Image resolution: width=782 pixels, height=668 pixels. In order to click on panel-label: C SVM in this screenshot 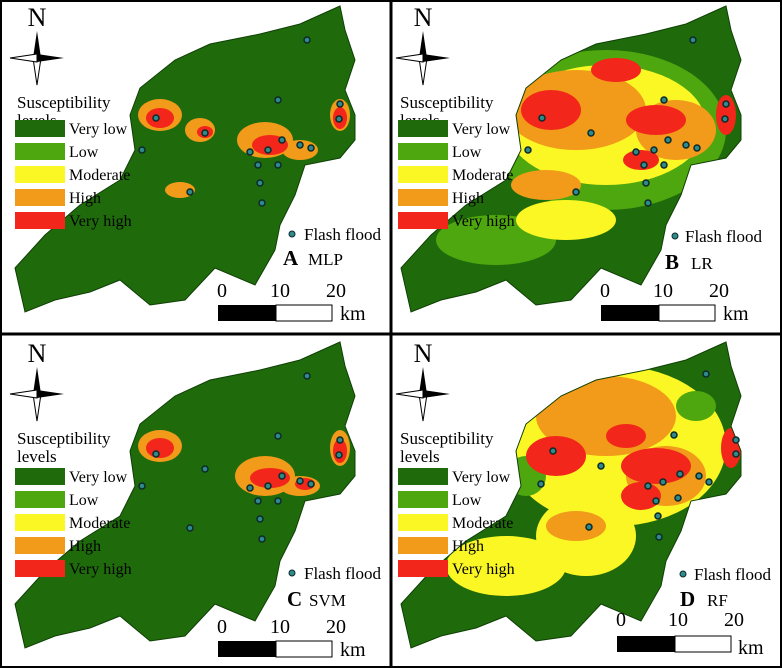, I will do `click(316, 599)`.